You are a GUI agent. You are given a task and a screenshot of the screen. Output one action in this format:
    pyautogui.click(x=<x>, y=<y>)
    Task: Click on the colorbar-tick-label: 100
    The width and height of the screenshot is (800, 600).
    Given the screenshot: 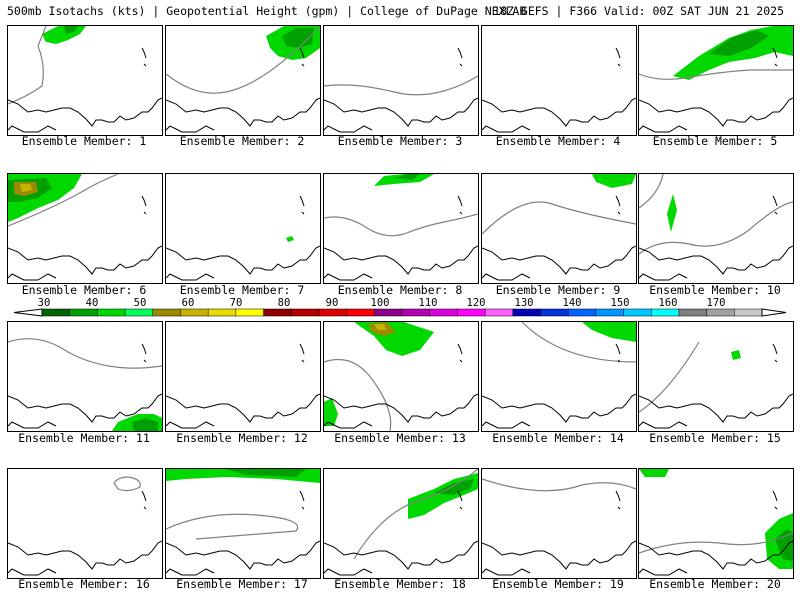 What is the action you would take?
    pyautogui.click(x=380, y=303)
    